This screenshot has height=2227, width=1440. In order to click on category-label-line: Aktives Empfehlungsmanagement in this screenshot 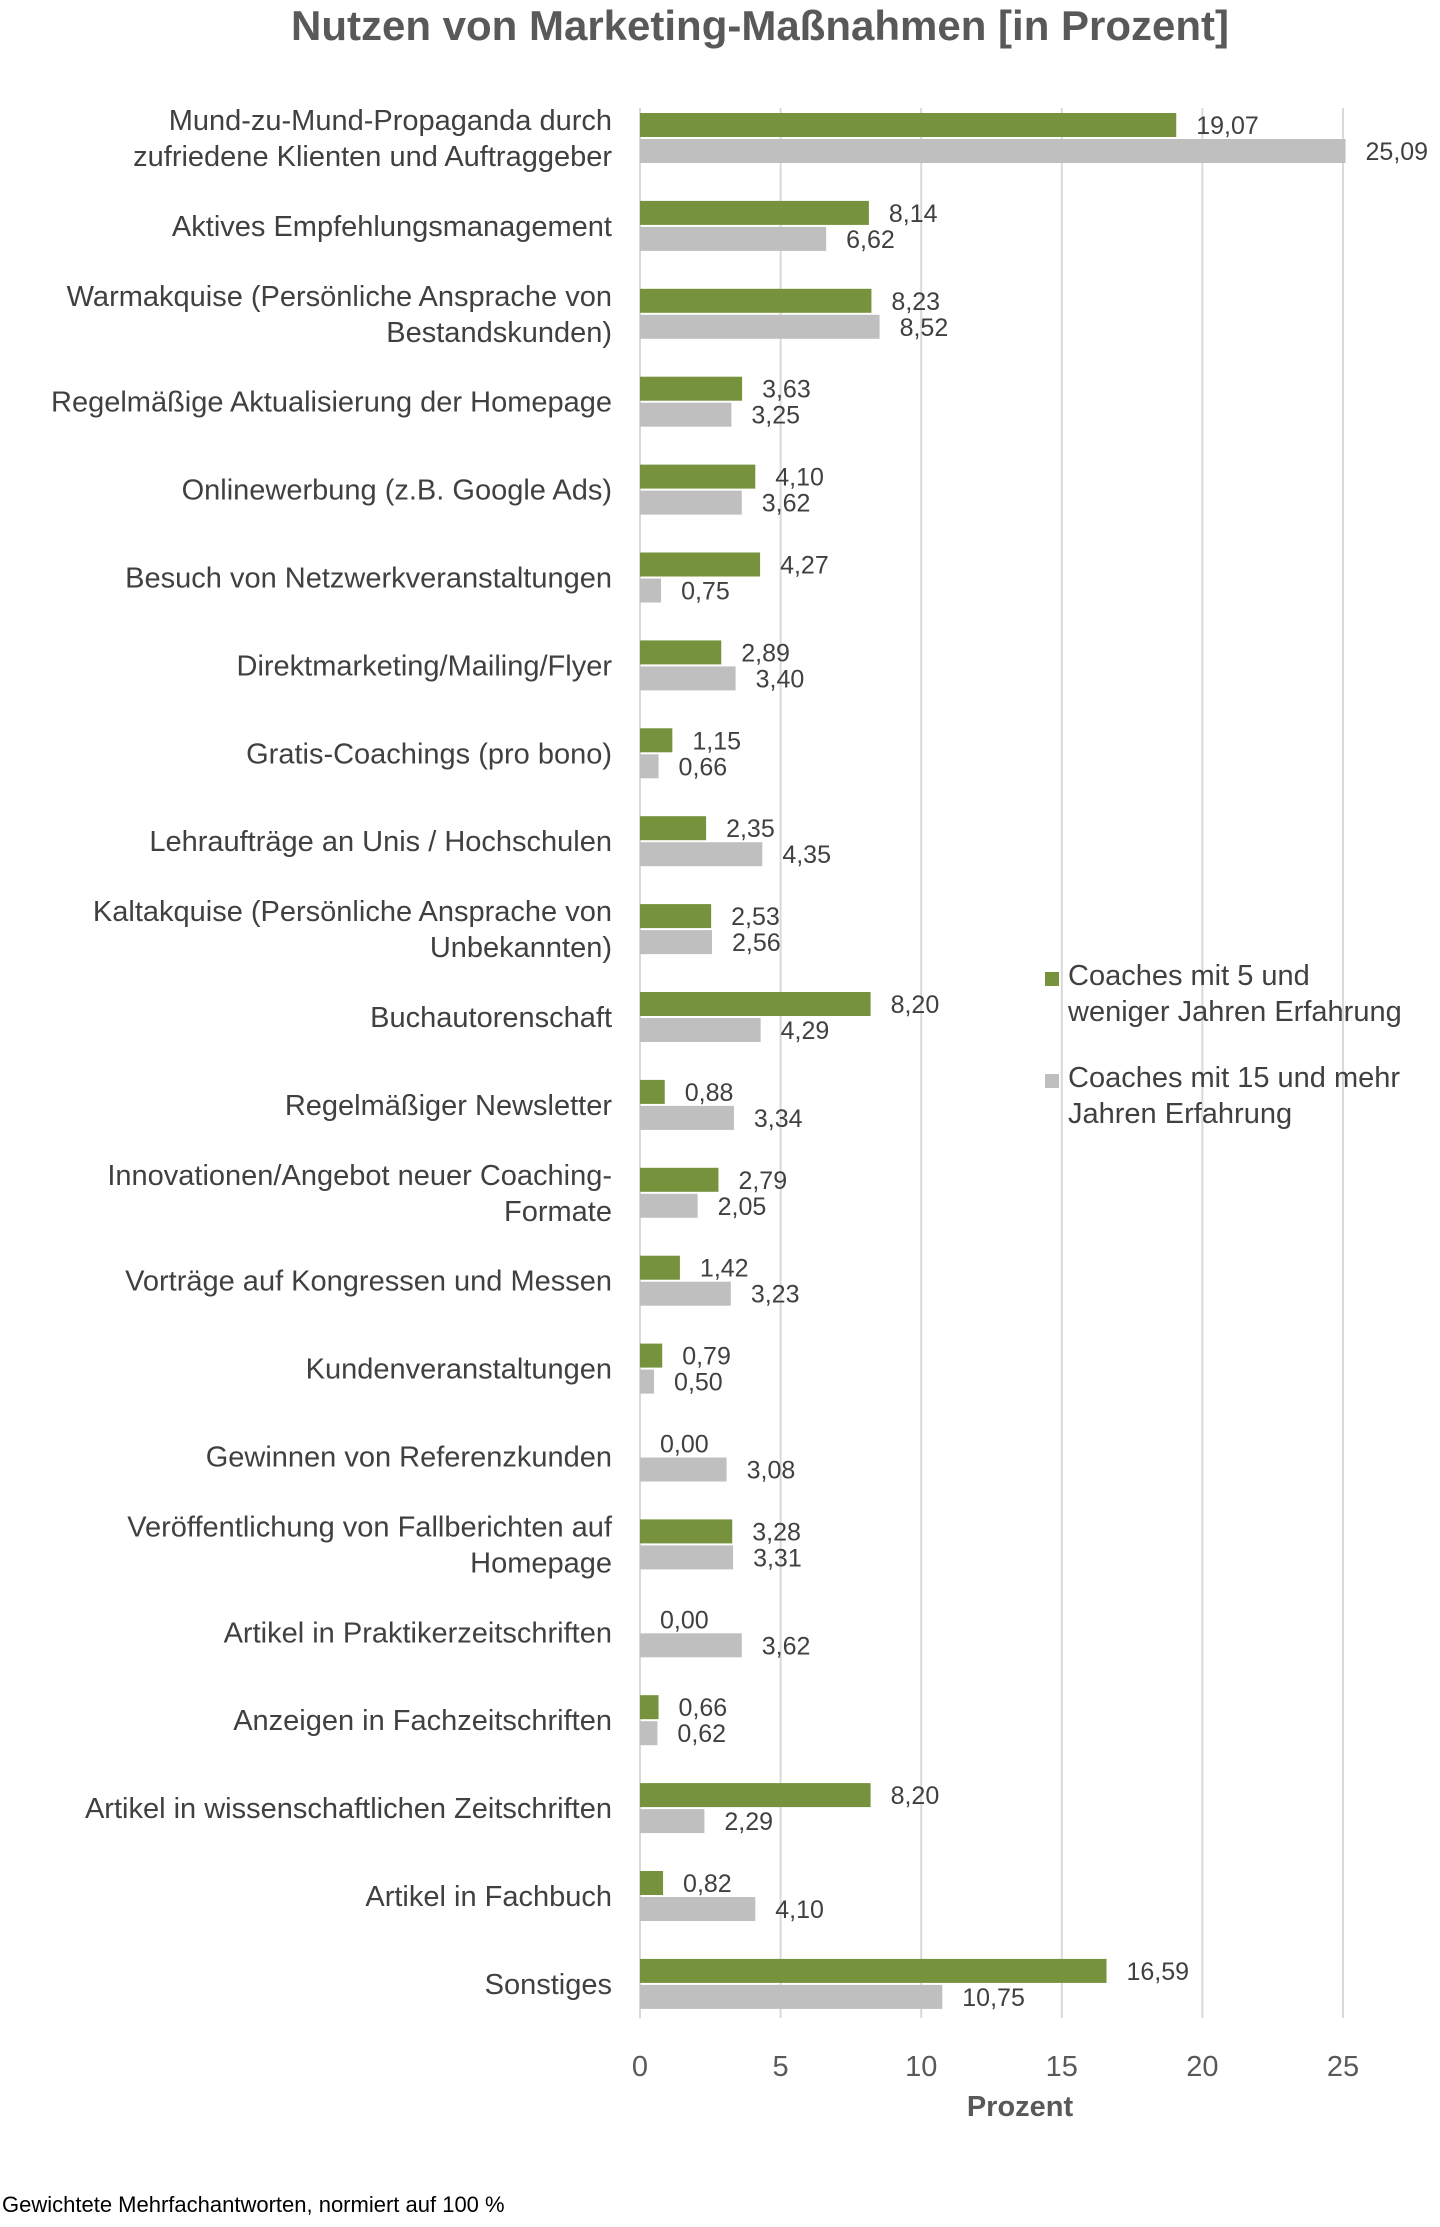, I will do `click(392, 227)`.